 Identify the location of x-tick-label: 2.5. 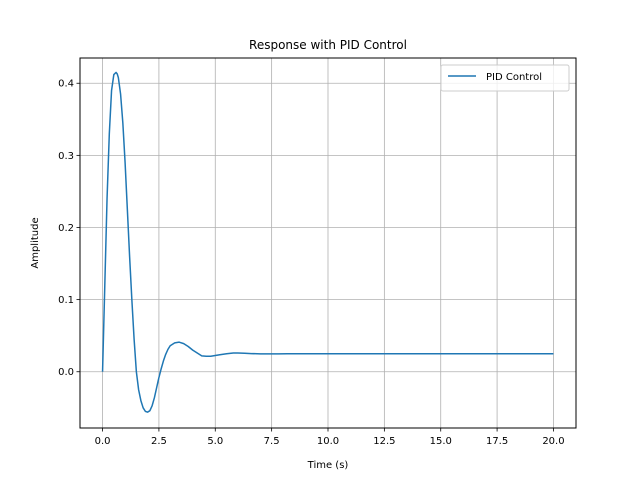
(159, 441).